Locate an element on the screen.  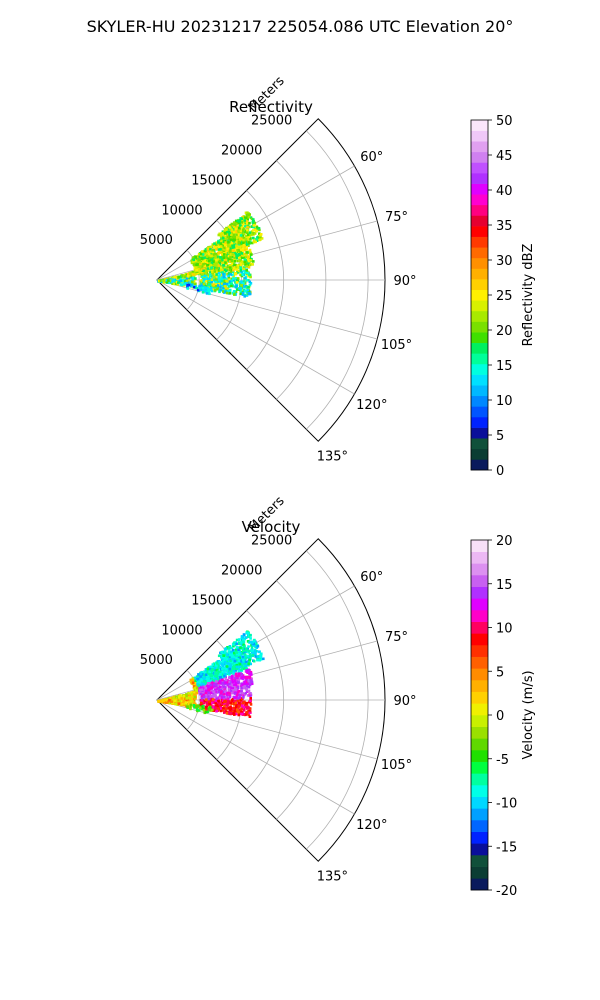
angle-tick-label: 135° is located at coordinates (332, 456).